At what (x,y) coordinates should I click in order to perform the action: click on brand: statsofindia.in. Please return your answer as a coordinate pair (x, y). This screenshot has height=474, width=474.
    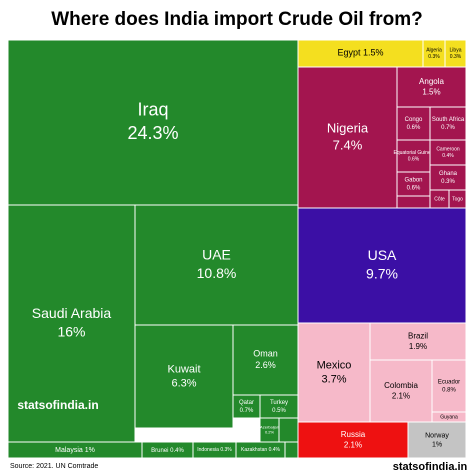
    Looking at the image, I should click on (430, 467).